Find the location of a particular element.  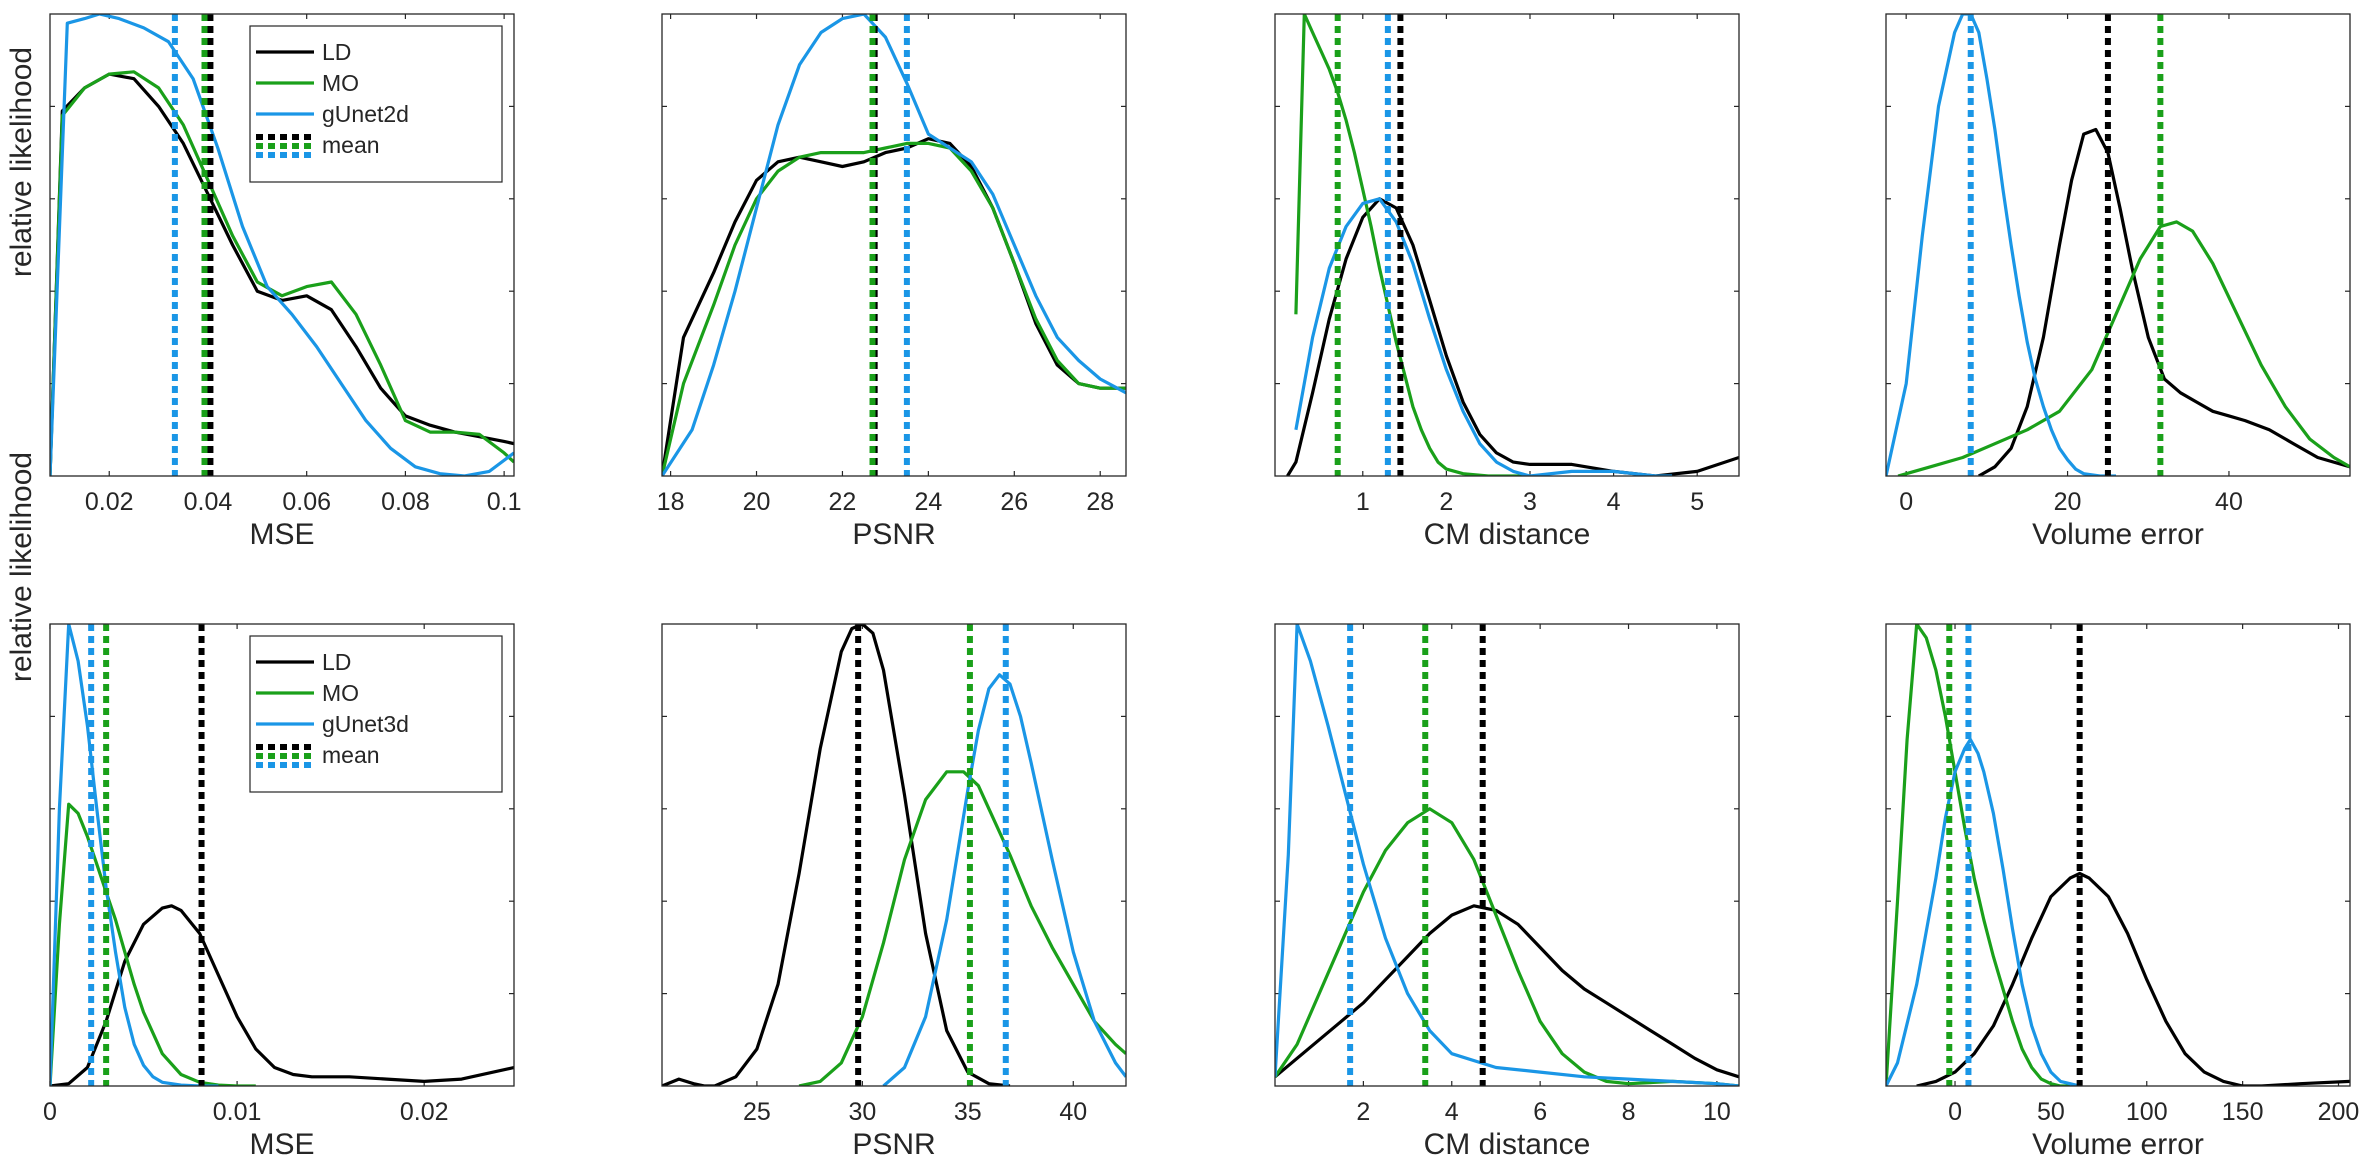

panel-8: 0 50 100 150 200 Volume error is located at coordinates (2122, 892).